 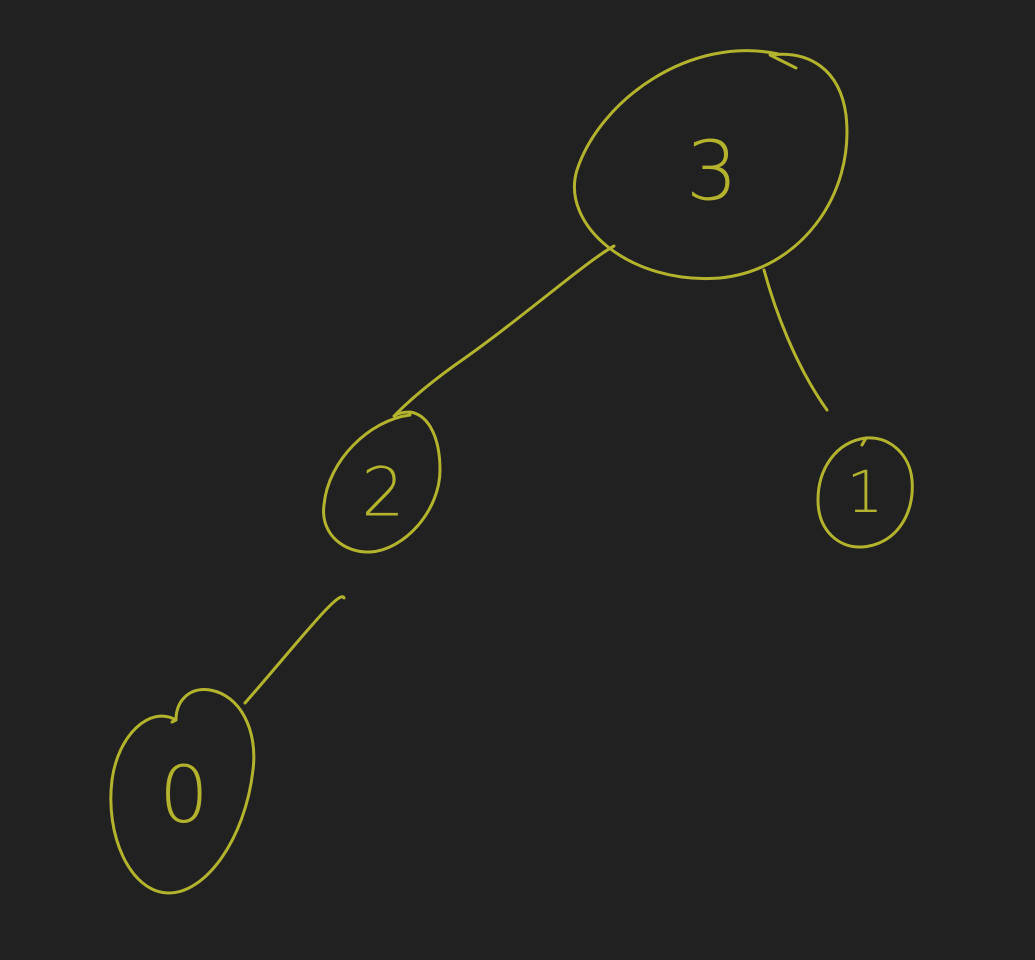 I want to click on tree-node-1: 1, so click(x=865, y=492).